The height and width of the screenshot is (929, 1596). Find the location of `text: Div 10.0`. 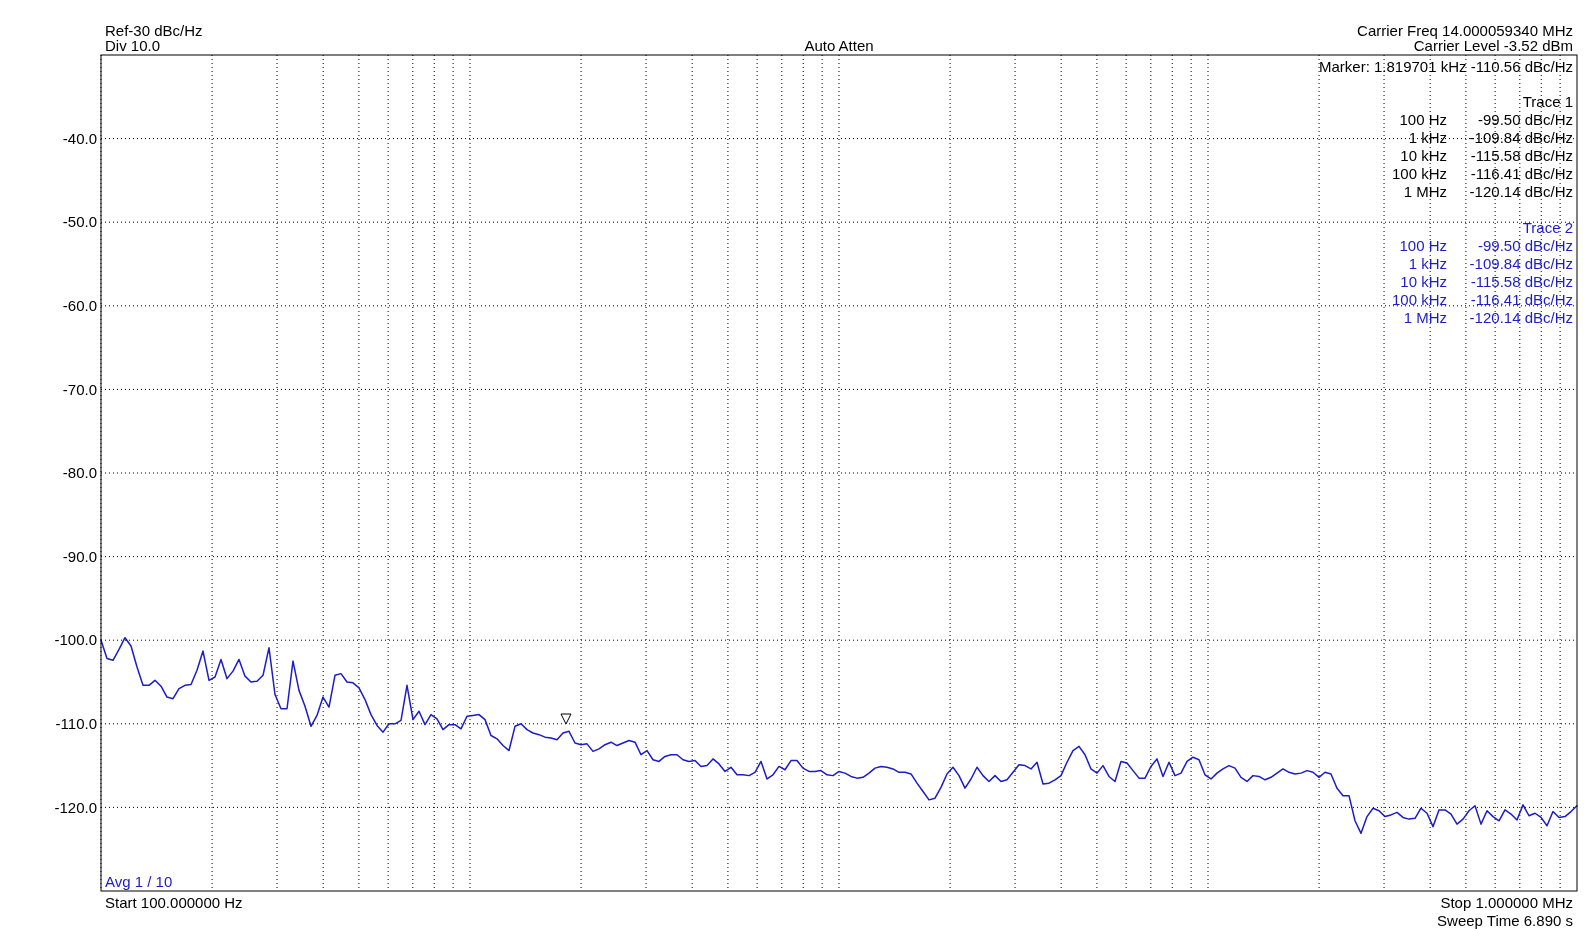

text: Div 10.0 is located at coordinates (133, 45).